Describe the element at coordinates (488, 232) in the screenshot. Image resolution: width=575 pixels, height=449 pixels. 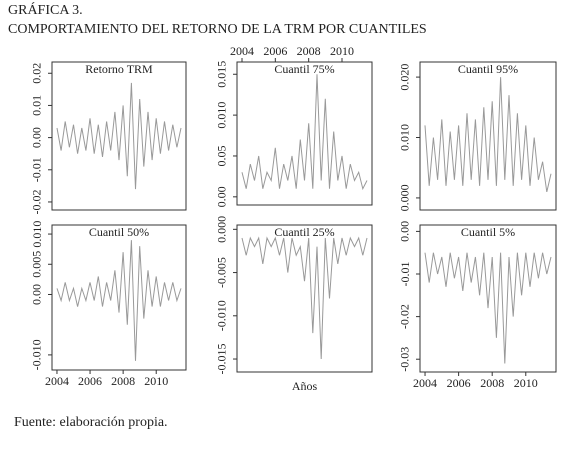
I see `panel-title: Cuantil 5%` at that location.